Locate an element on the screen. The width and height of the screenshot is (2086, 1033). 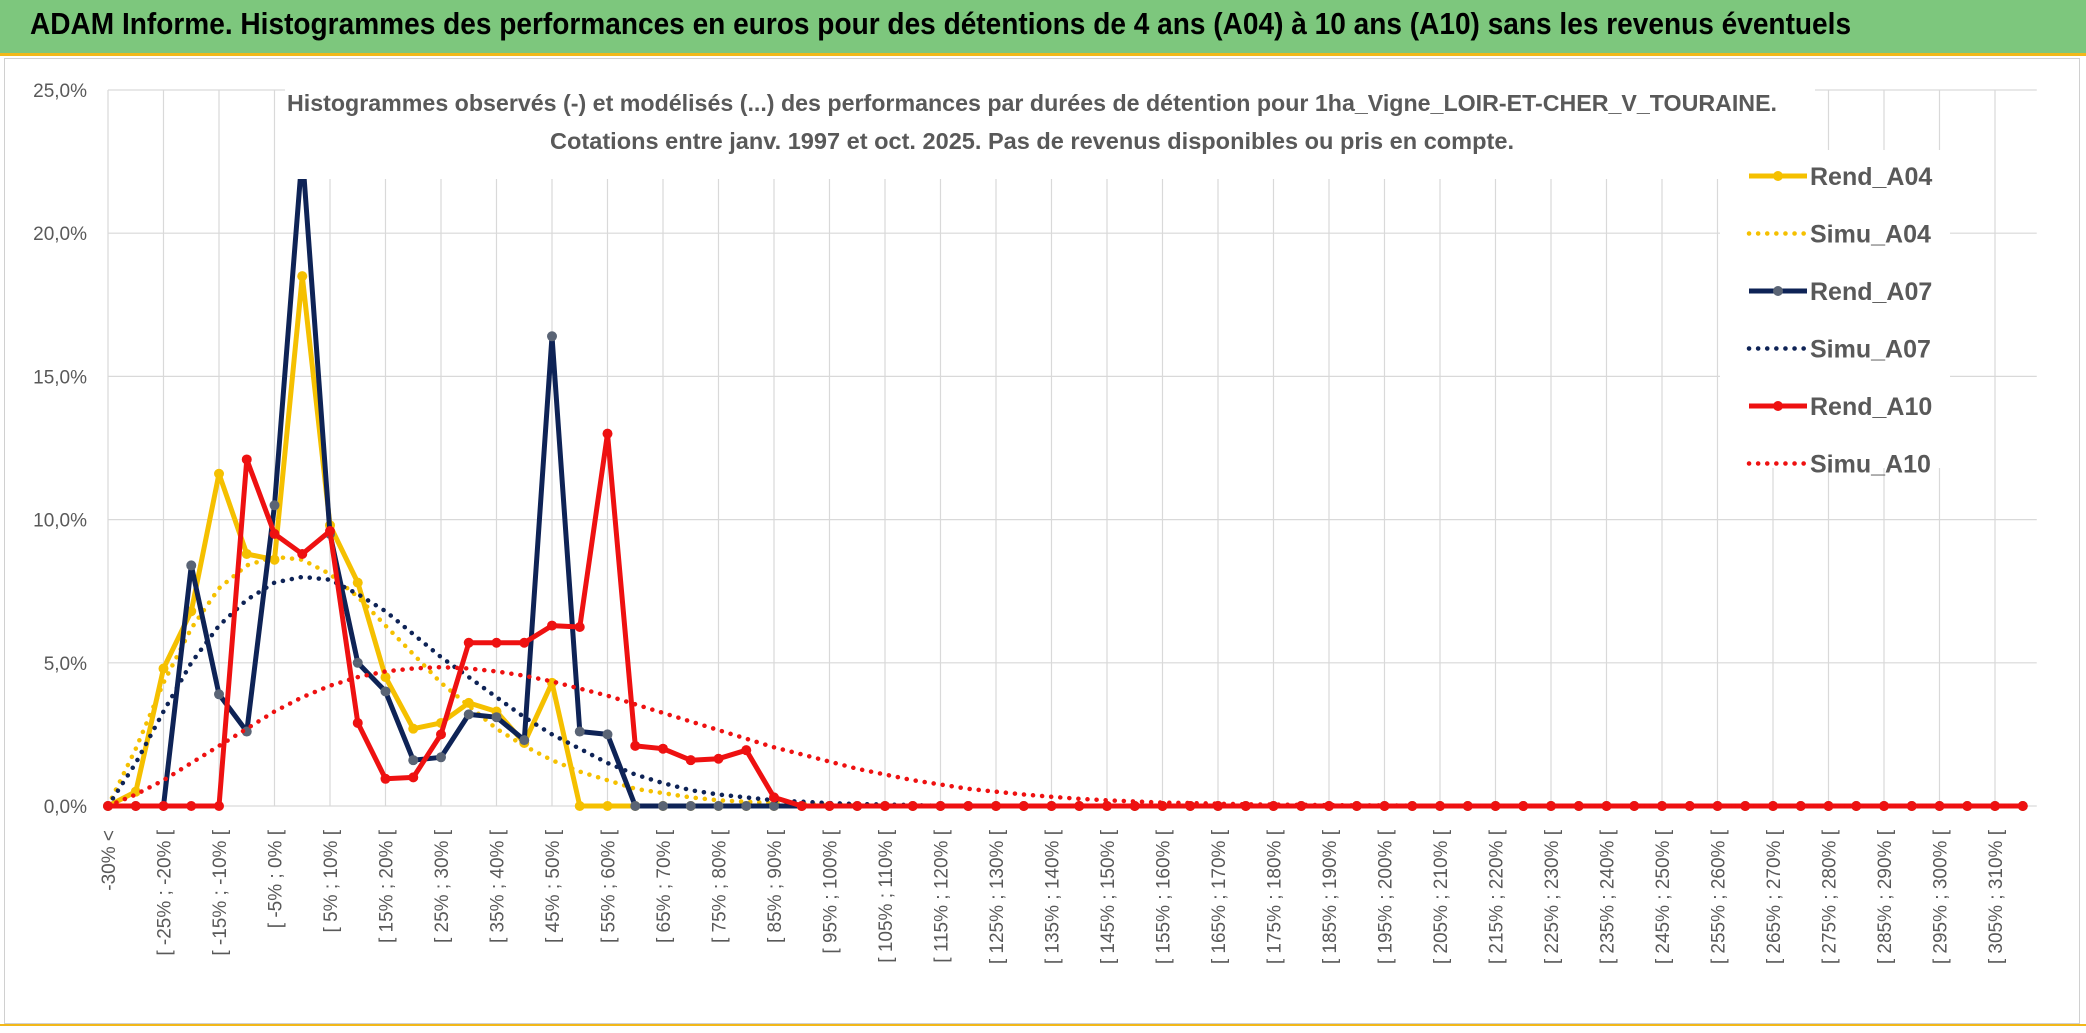
x-tick-label: [ 195% ; 200% [ is located at coordinates (1386, 896).